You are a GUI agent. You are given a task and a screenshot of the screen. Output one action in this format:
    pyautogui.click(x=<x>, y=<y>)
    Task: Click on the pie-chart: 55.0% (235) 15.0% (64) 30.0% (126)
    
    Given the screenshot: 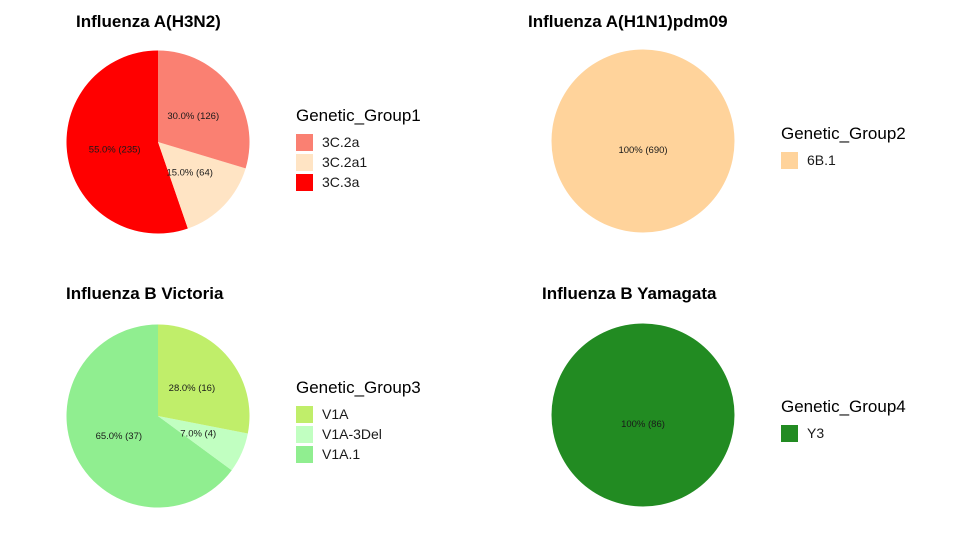 What is the action you would take?
    pyautogui.click(x=158, y=142)
    